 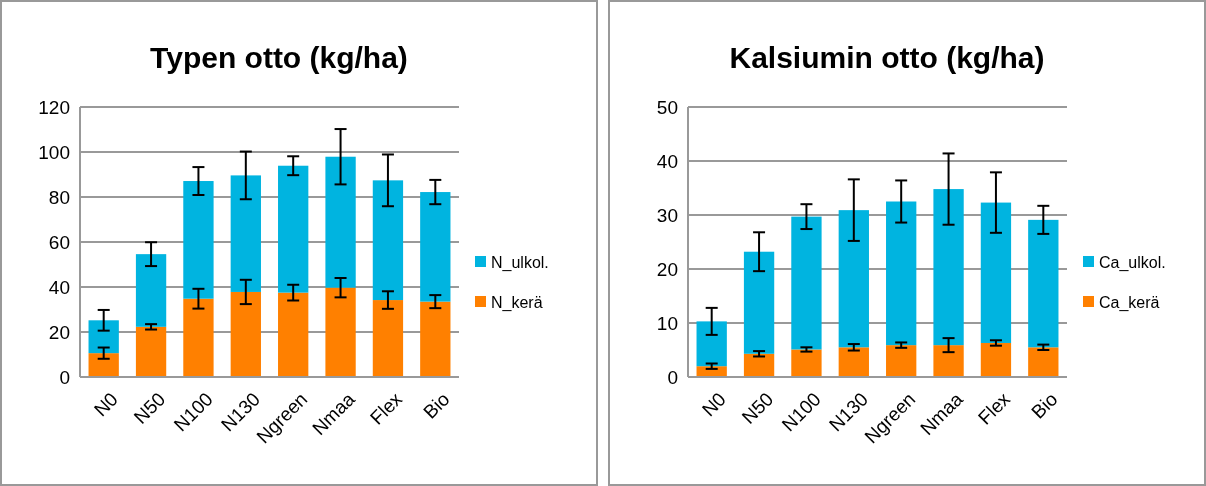 I want to click on legend-label: Ca_kerä, so click(x=1129, y=302).